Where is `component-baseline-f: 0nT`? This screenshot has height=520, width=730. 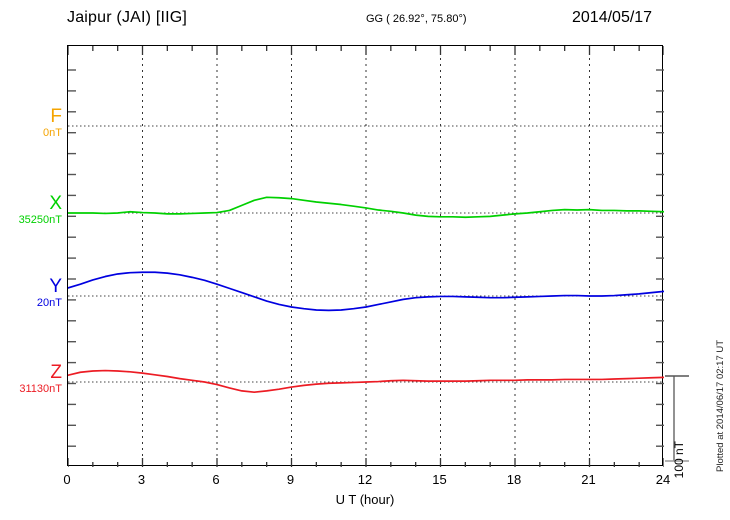 component-baseline-f: 0nT is located at coordinates (52, 133).